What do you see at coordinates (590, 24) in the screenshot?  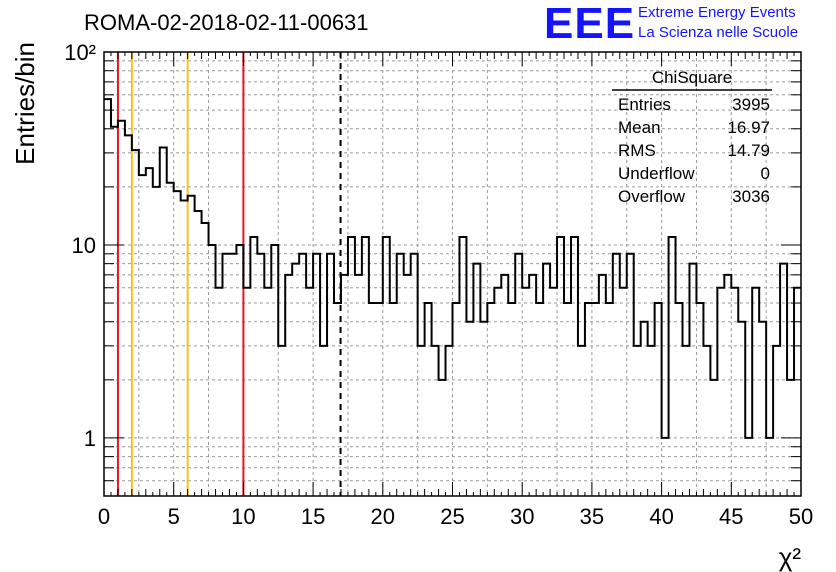 I see `eee-logo: EEE` at bounding box center [590, 24].